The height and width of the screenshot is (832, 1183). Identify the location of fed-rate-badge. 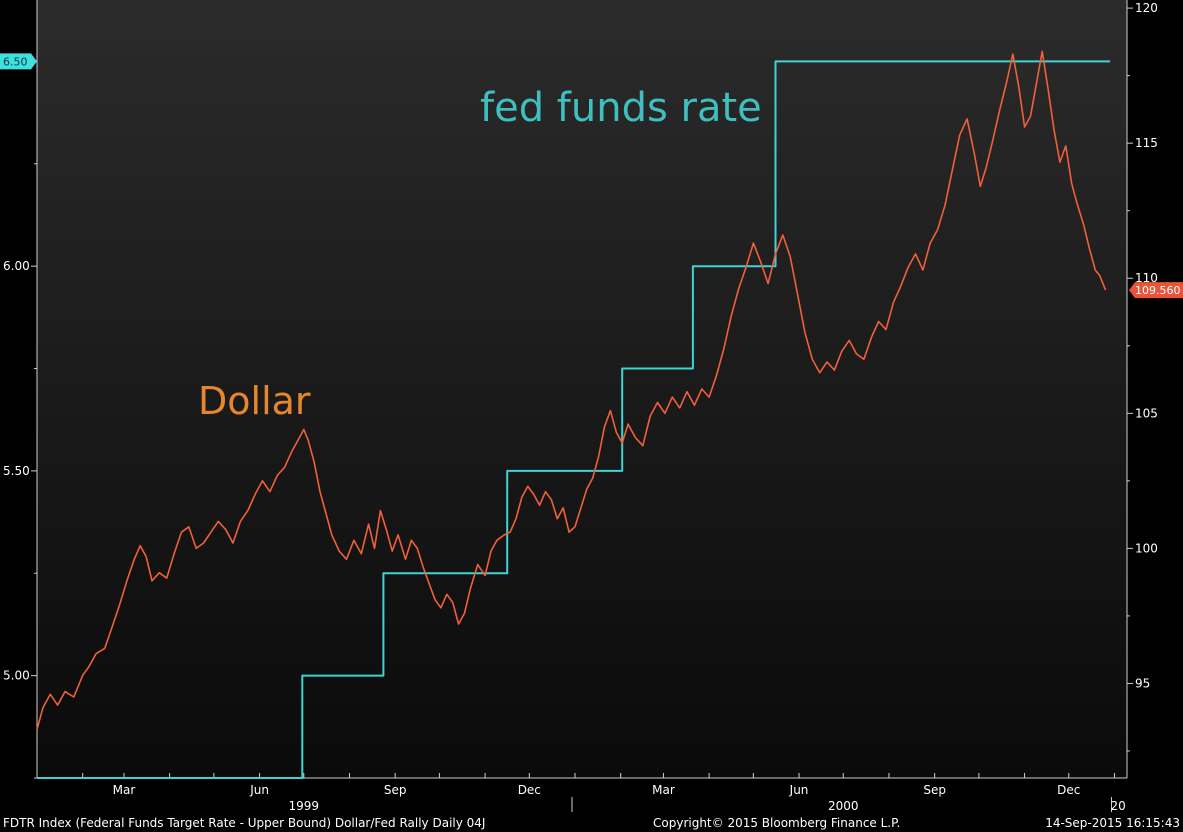
(18, 61).